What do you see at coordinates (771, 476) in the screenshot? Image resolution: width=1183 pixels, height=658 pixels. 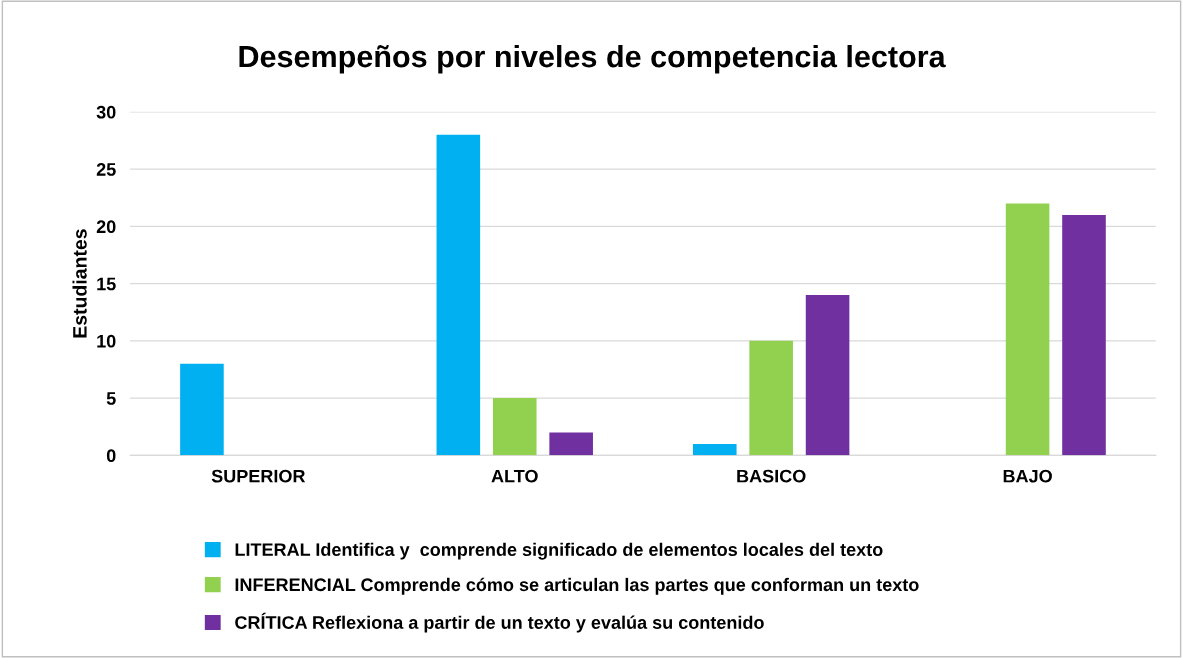 I see `x-tick-label: BASICO` at bounding box center [771, 476].